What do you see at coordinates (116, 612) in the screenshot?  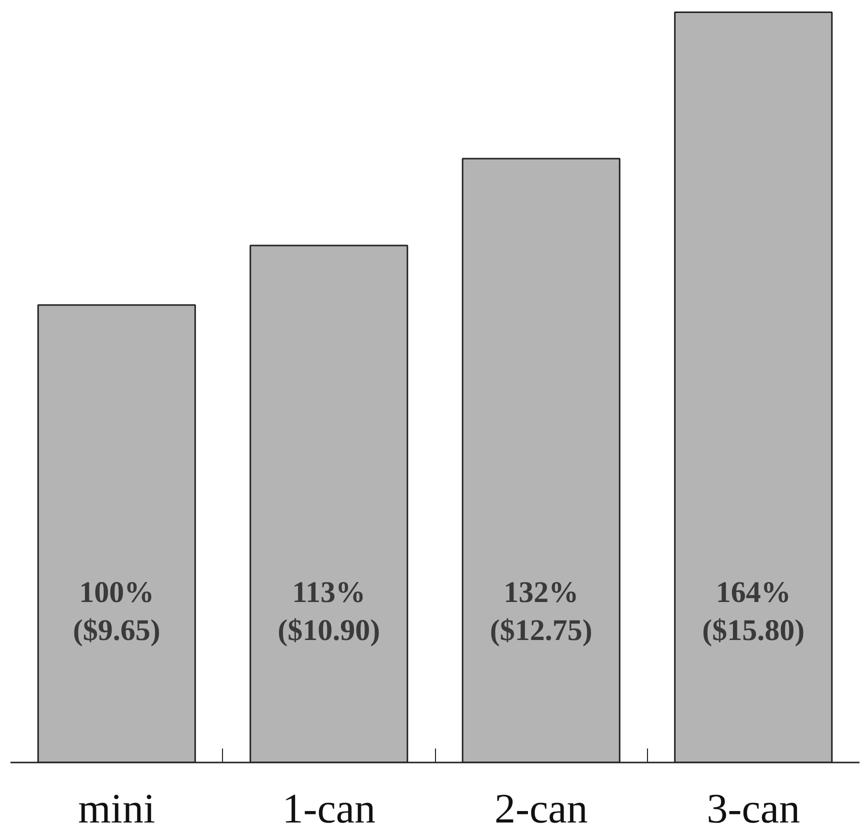 I see `data-label: 100% ($9.65)` at bounding box center [116, 612].